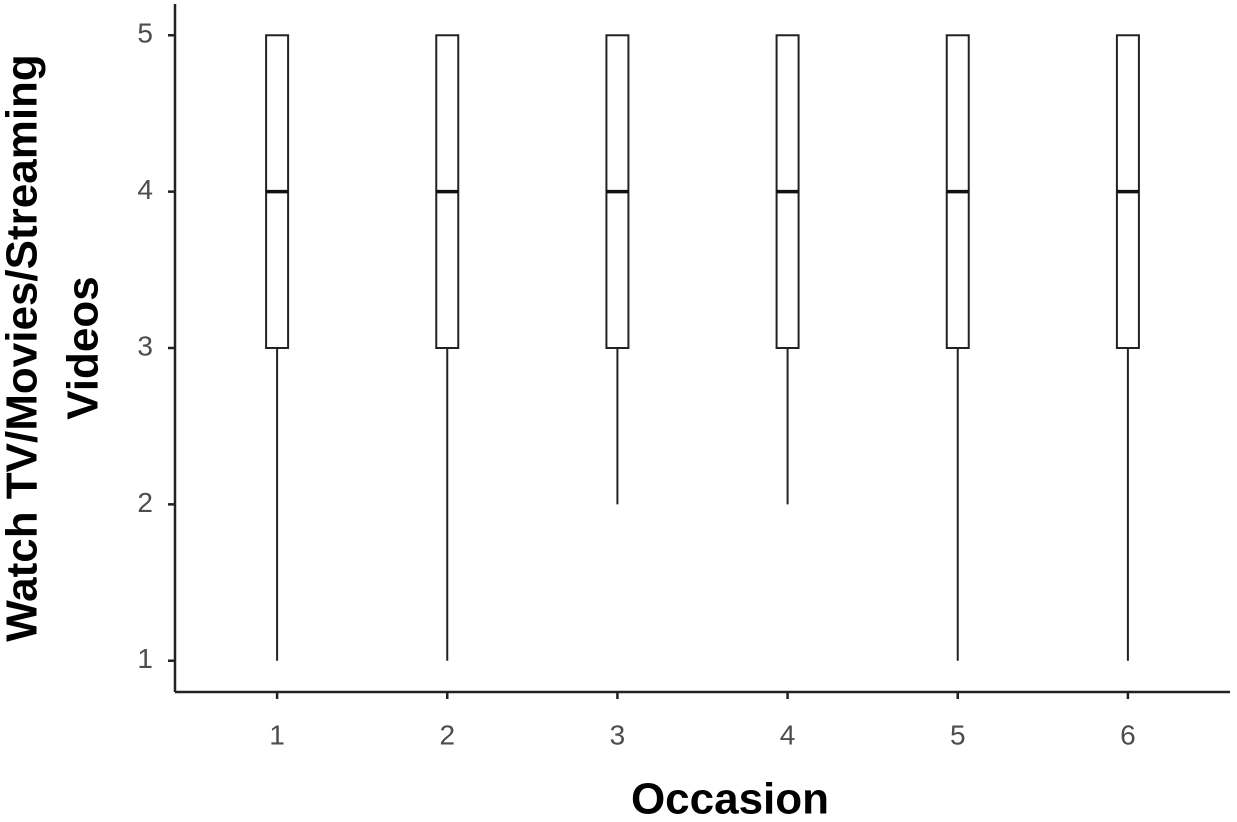 This screenshot has width=1237, height=822. I want to click on x-tick-label: 3, so click(618, 734).